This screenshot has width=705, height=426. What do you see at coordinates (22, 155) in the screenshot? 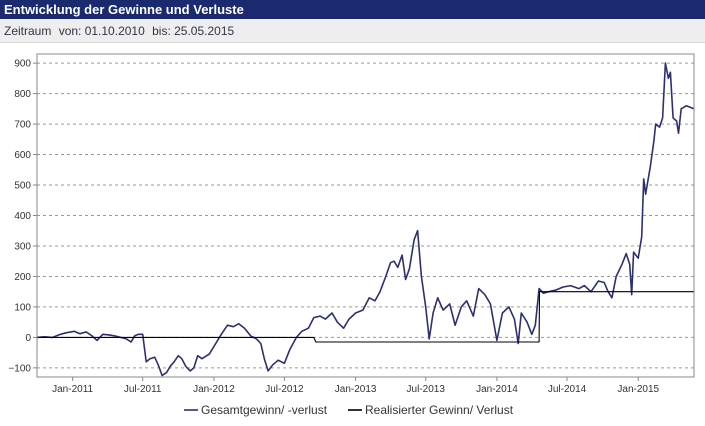
I see `y-tick-label: 600` at bounding box center [22, 155].